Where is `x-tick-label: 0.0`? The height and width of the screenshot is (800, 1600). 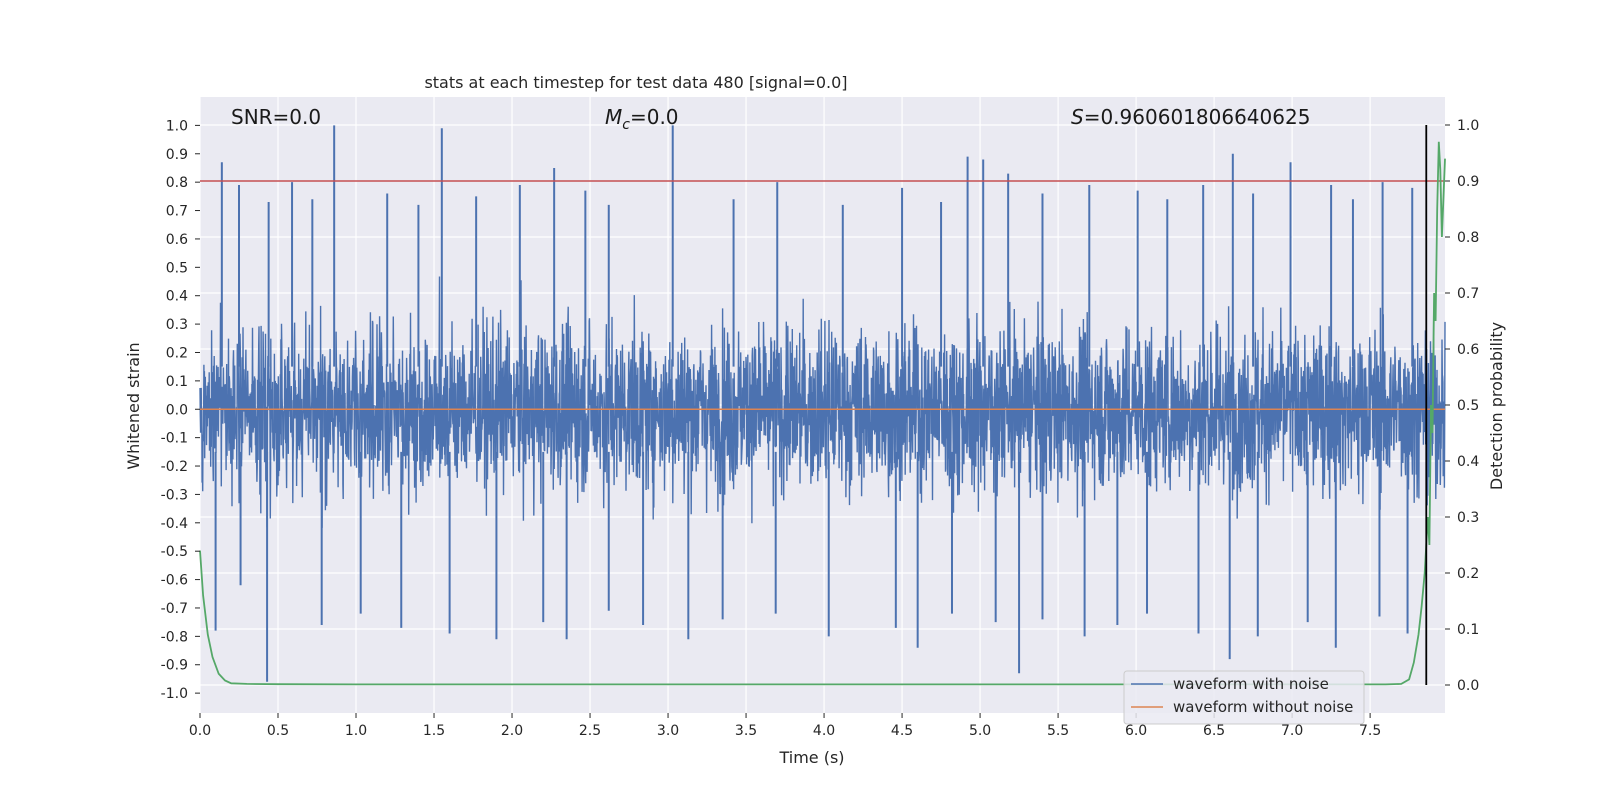
x-tick-label: 0.0 is located at coordinates (200, 731).